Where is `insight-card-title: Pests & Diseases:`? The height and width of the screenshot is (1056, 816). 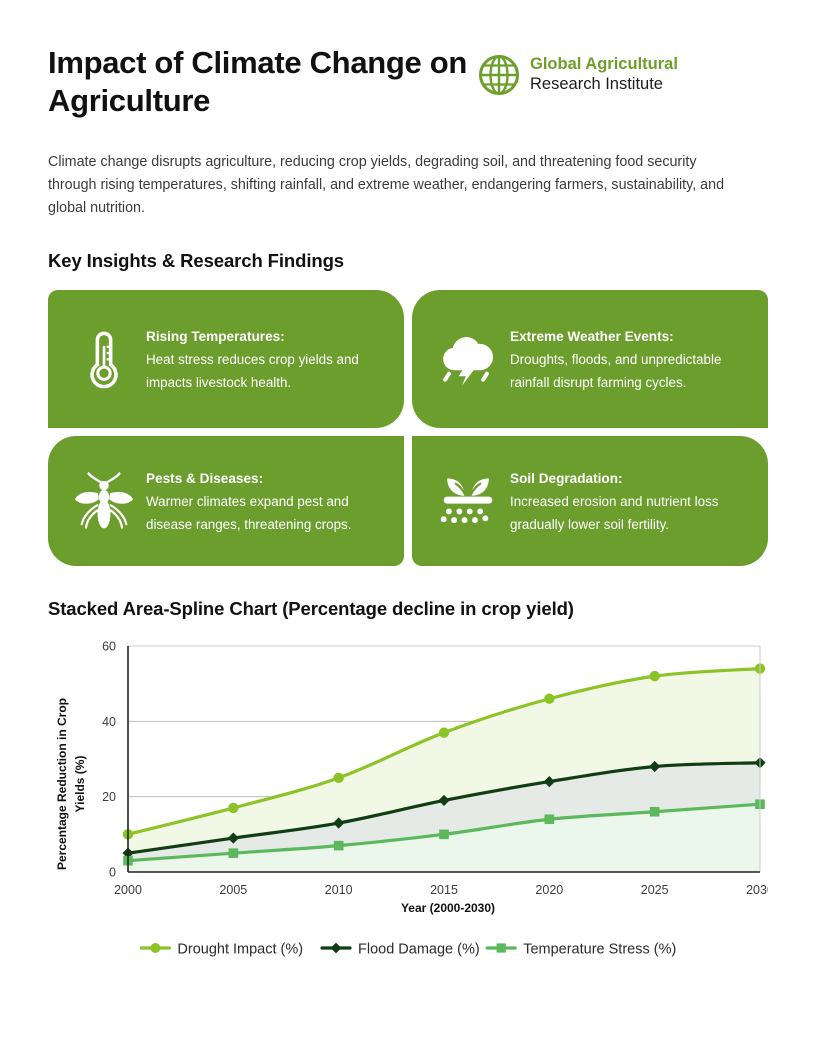
insight-card-title: Pests & Diseases: is located at coordinates (205, 478).